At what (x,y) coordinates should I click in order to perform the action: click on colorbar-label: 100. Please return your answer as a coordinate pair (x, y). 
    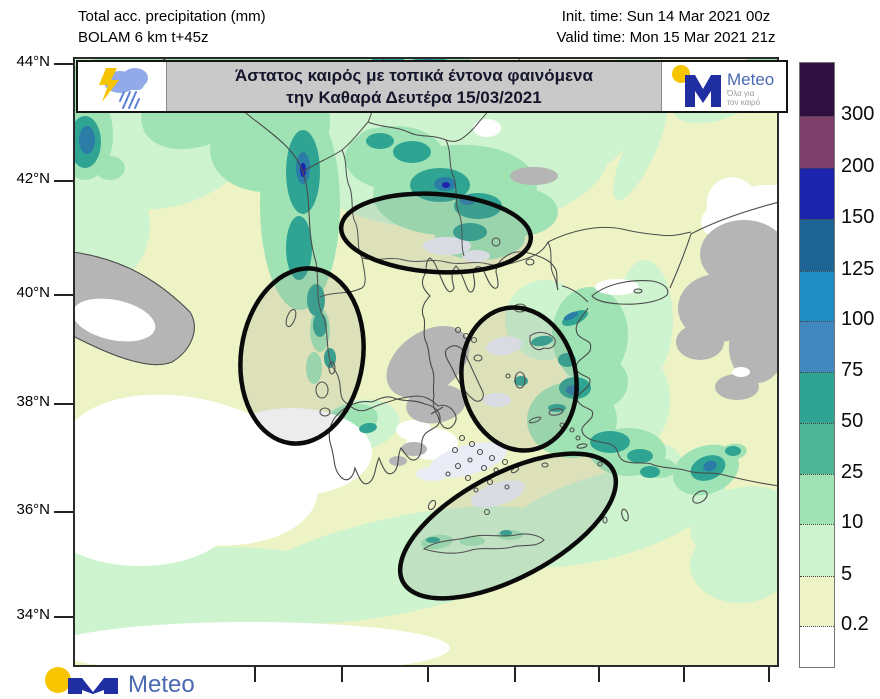
    Looking at the image, I should click on (858, 319).